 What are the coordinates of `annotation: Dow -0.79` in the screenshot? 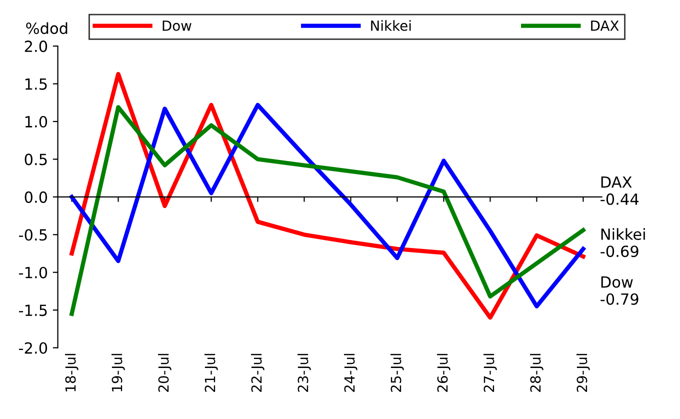 It's located at (619, 290).